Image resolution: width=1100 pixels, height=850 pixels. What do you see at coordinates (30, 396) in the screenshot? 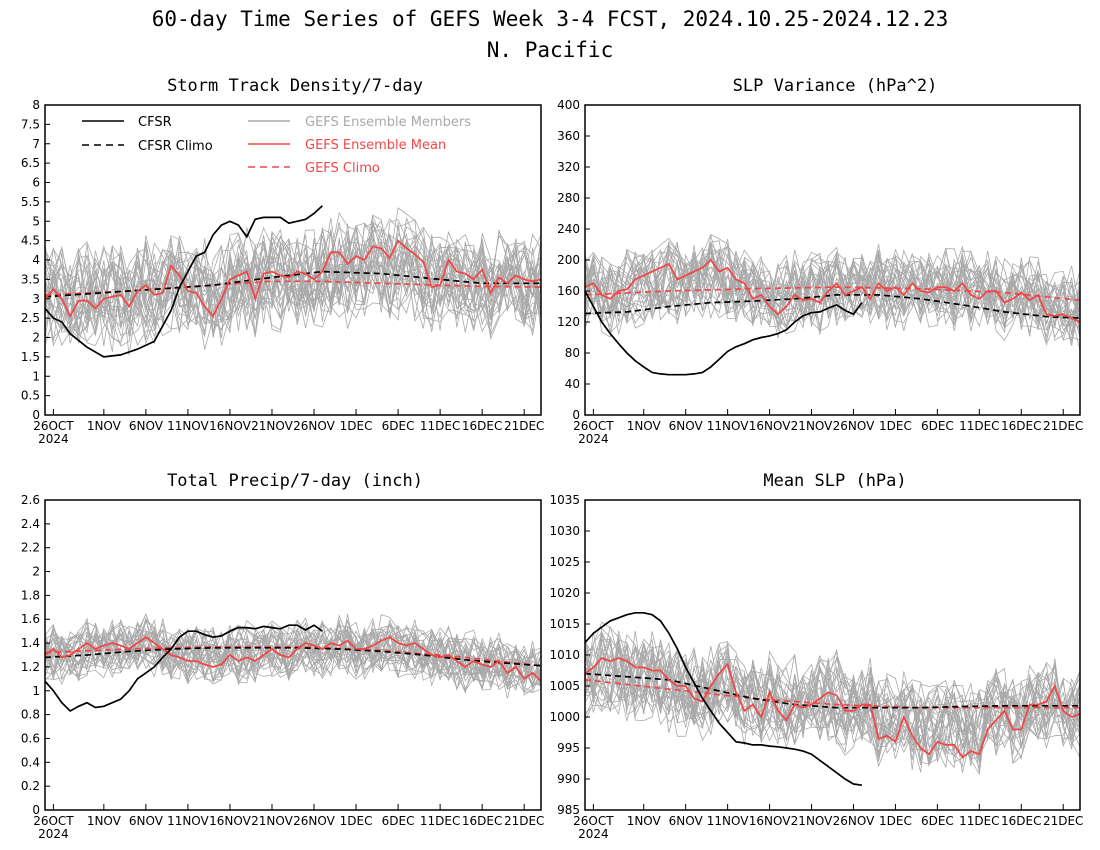
I see `y-tick-label: 0.5` at bounding box center [30, 396].